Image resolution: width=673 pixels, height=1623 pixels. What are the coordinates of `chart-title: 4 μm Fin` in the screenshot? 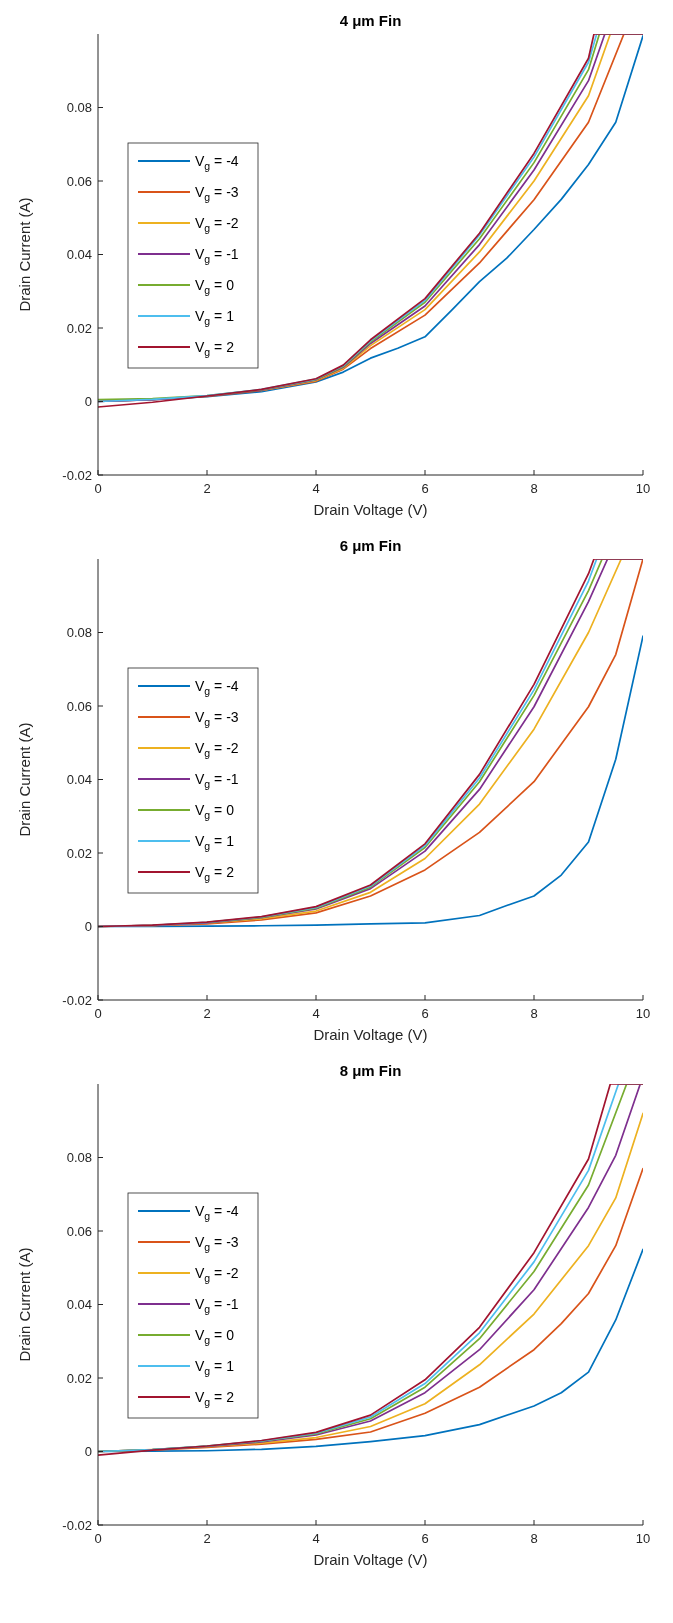 It's located at (370, 20).